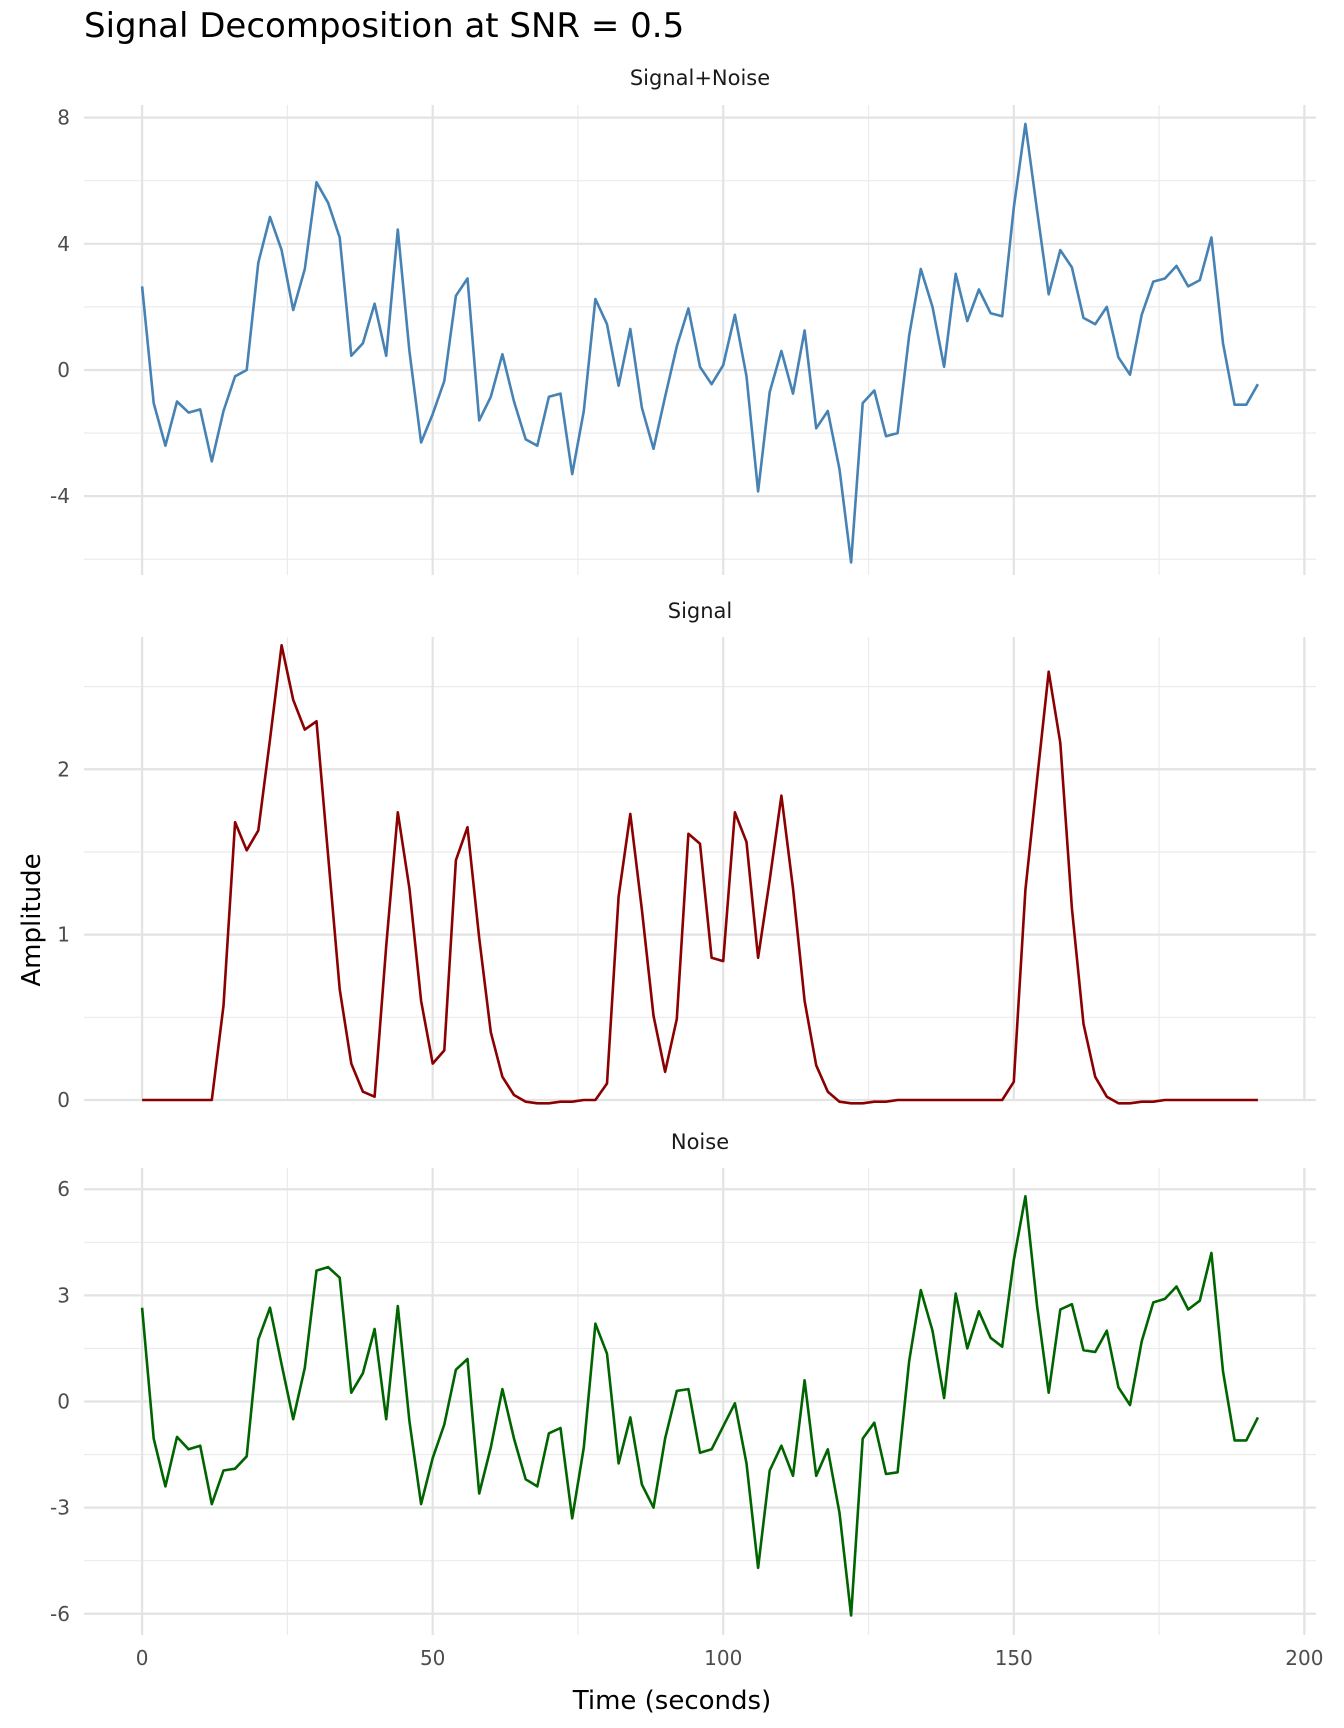 The width and height of the screenshot is (1344, 1728). Describe the element at coordinates (60, 496) in the screenshot. I see `y-tick-label: -4` at that location.